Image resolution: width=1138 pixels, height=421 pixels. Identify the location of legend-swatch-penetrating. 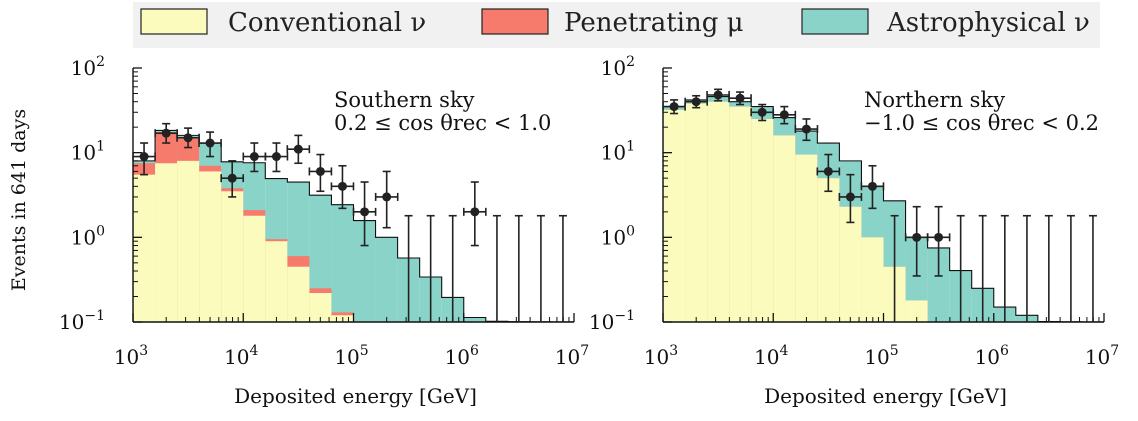
(515, 21).